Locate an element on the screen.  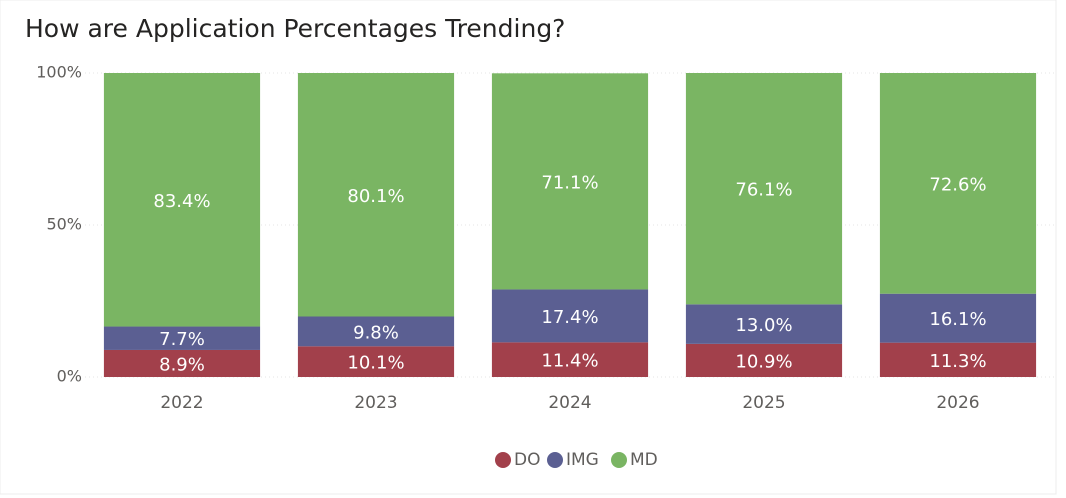
x-tick-label: 2024 is located at coordinates (569, 403).